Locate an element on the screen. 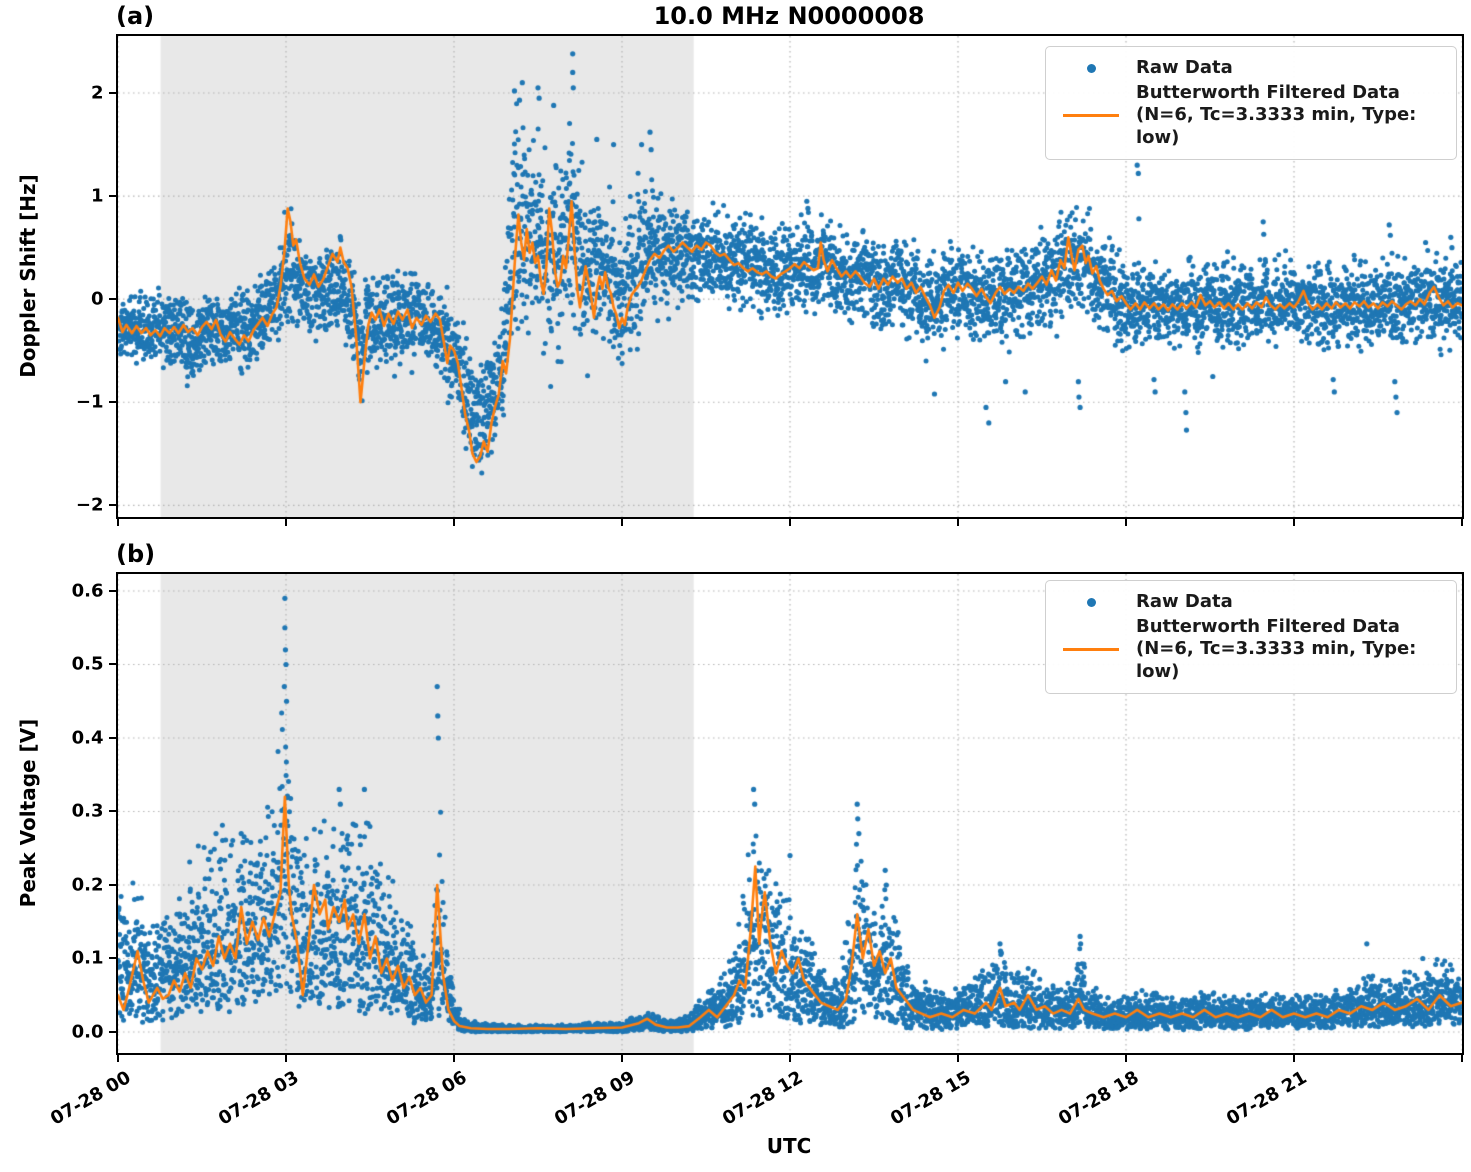 This screenshot has width=1471, height=1172. x-tick-label: 07-28 03 is located at coordinates (258, 1098).